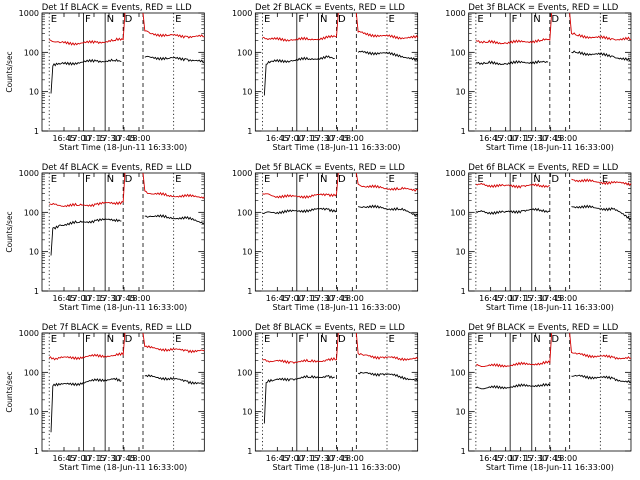 This screenshot has width=640, height=480. What do you see at coordinates (330, 168) in the screenshot?
I see `panel-title: Det 5f BLACK = Events, RED = LLD` at bounding box center [330, 168].